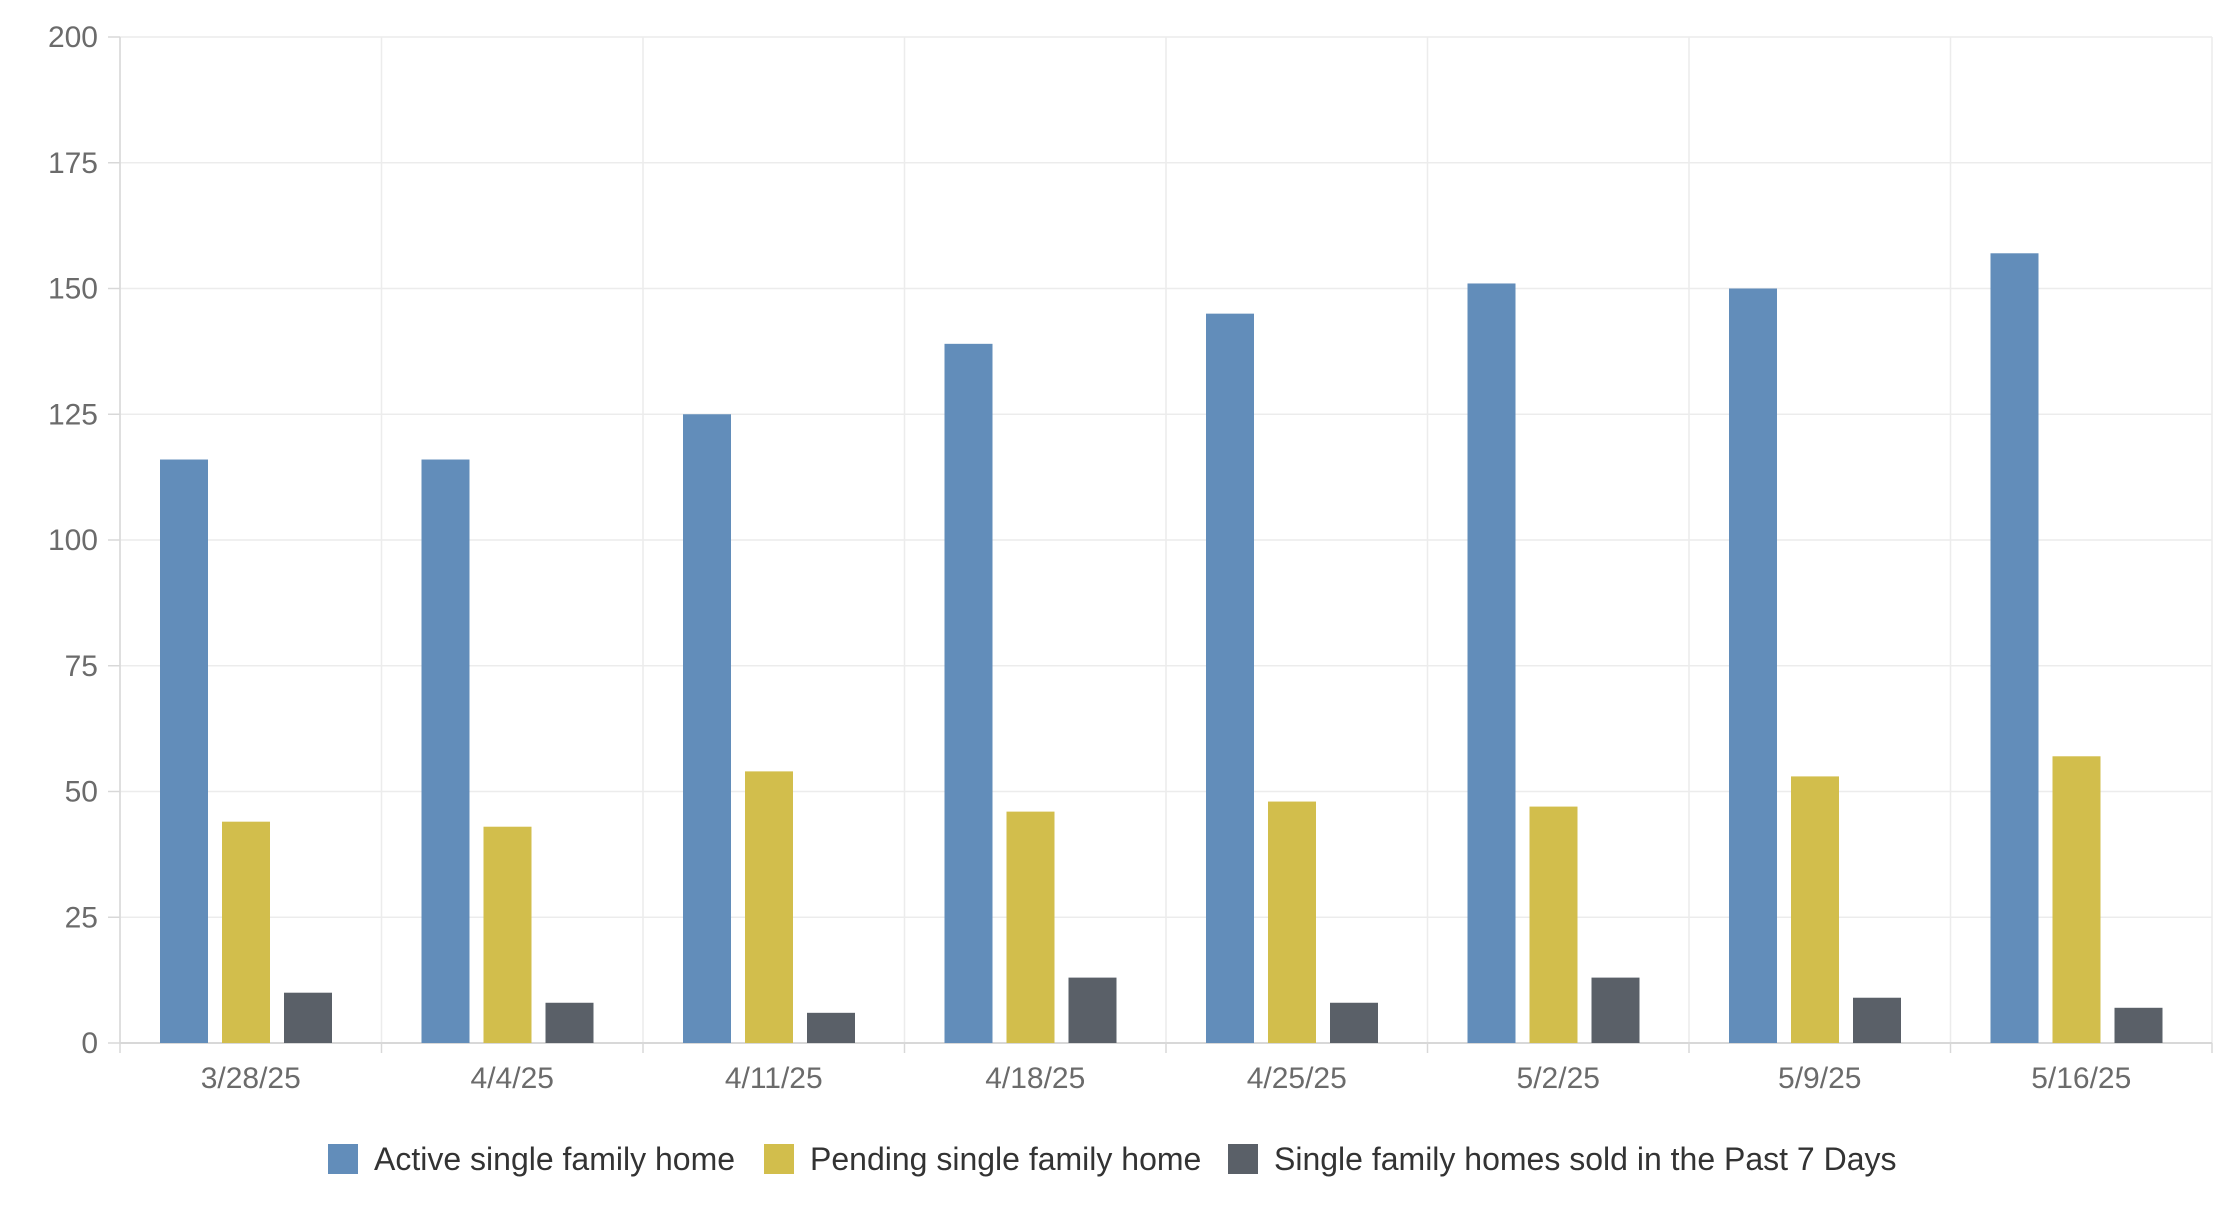 Image resolution: width=2237 pixels, height=1213 pixels. I want to click on y-tick-label: 175, so click(73, 163).